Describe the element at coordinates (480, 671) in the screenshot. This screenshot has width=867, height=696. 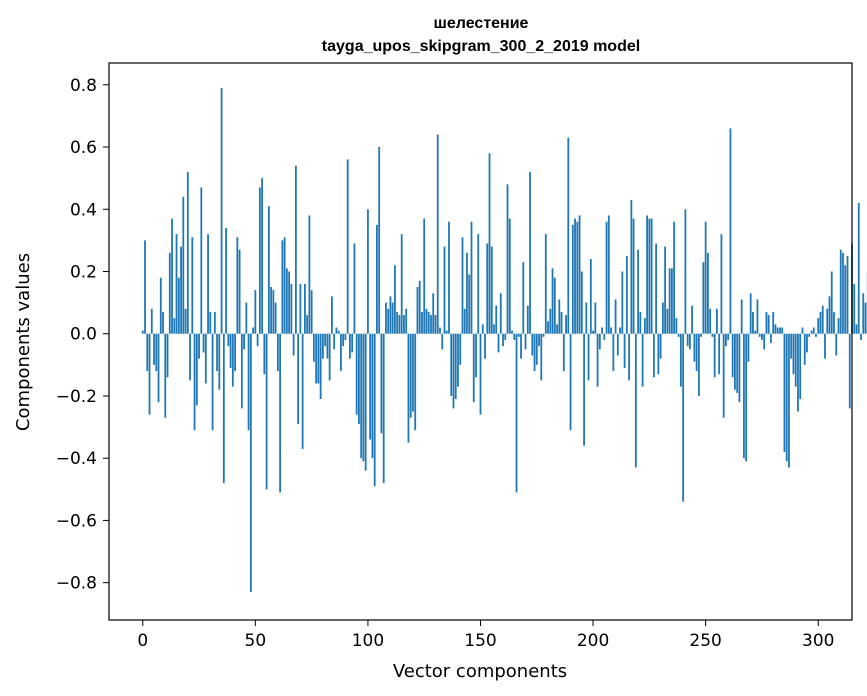
I see `x-axis-label: Vector components` at that location.